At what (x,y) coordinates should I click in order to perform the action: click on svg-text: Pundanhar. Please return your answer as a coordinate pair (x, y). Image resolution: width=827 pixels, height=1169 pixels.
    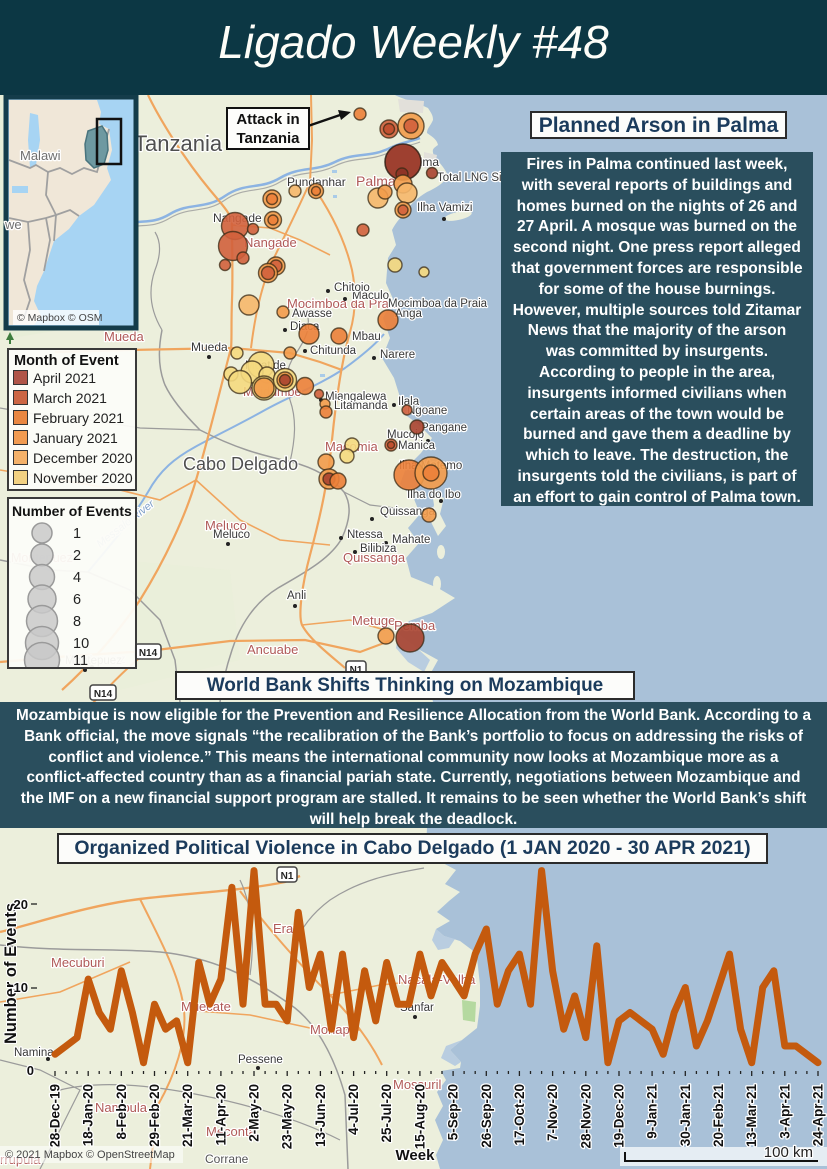
    Looking at the image, I should click on (316, 182).